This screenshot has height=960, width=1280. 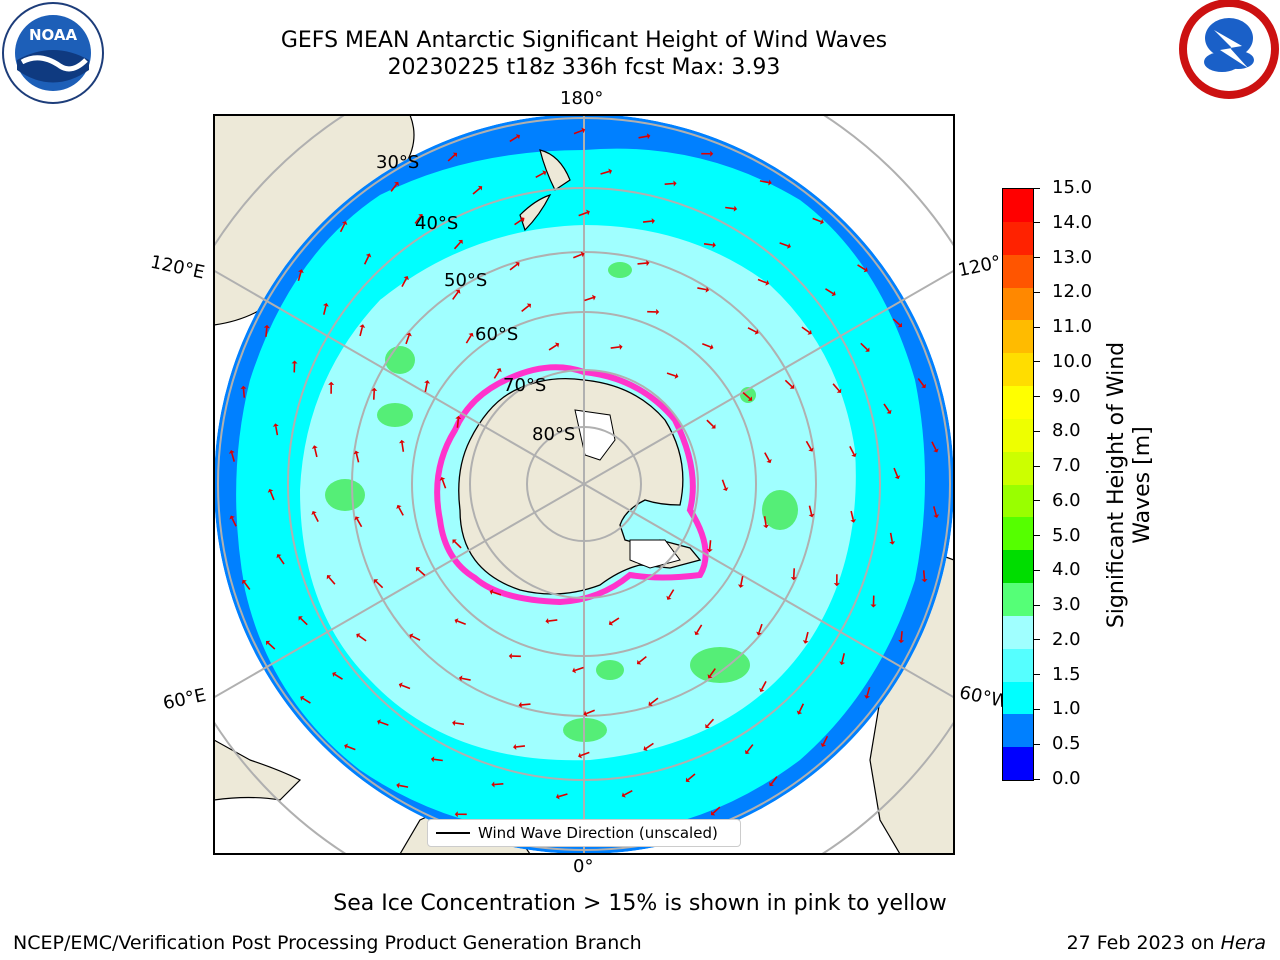 I want to click on inner-land, so click(x=545, y=190).